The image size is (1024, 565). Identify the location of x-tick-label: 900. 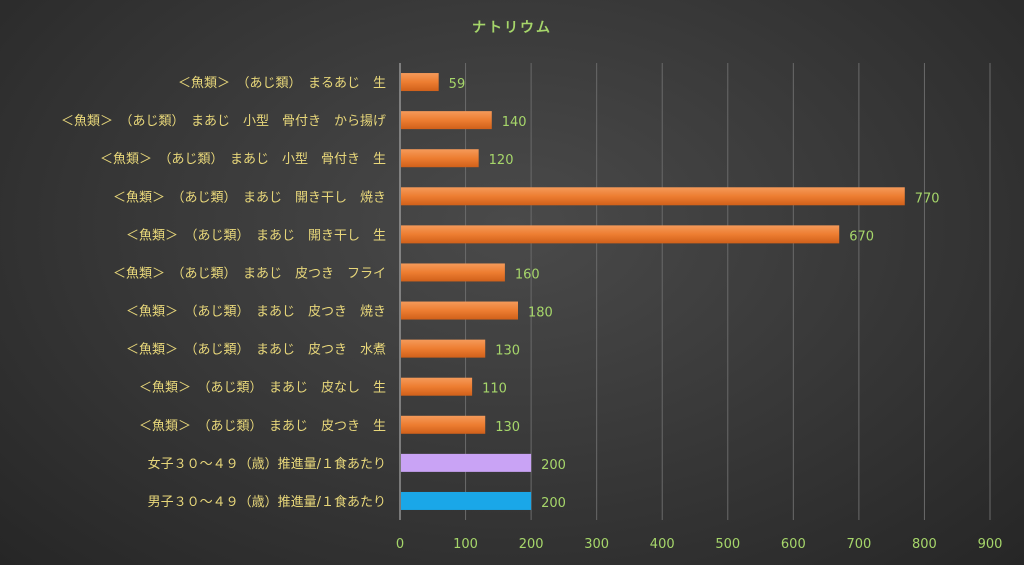
(990, 544).